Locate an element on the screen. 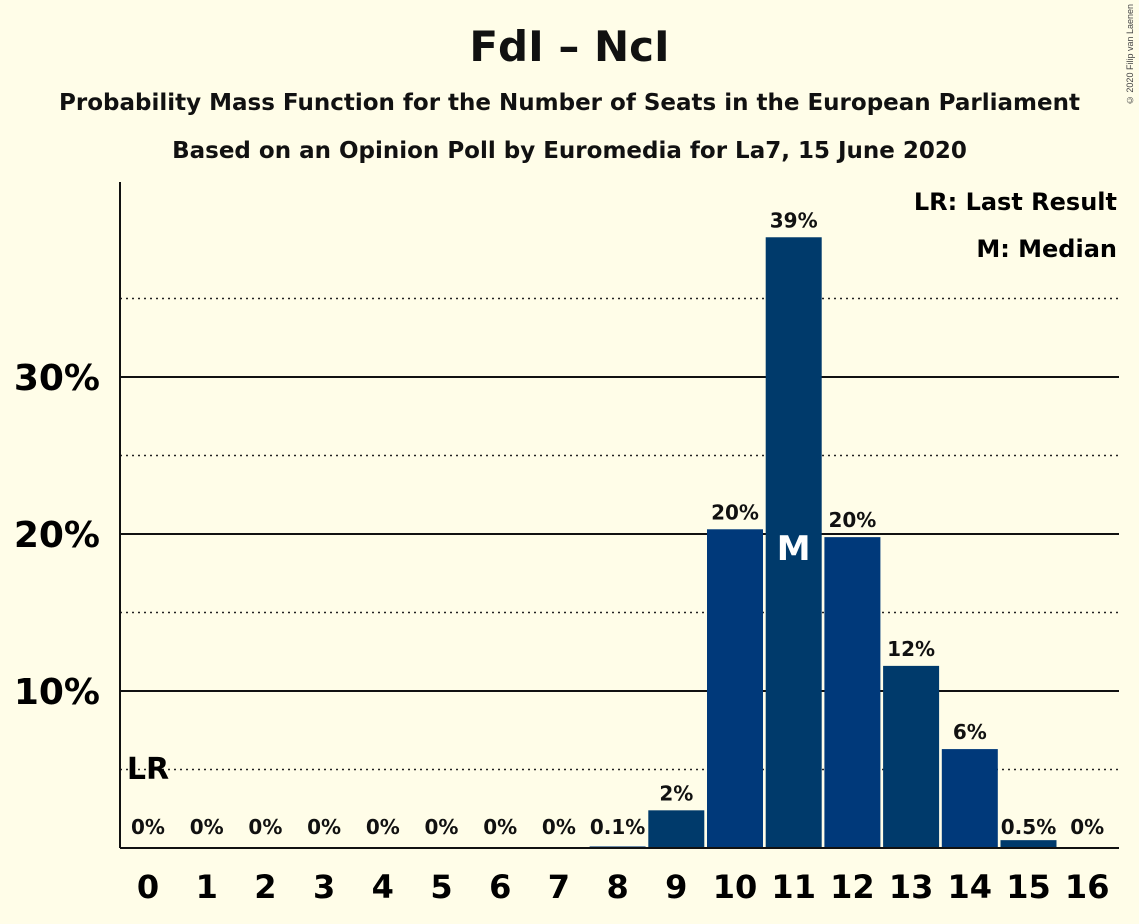 This screenshot has height=924, width=1139. data-label-10: 20% is located at coordinates (735, 512).